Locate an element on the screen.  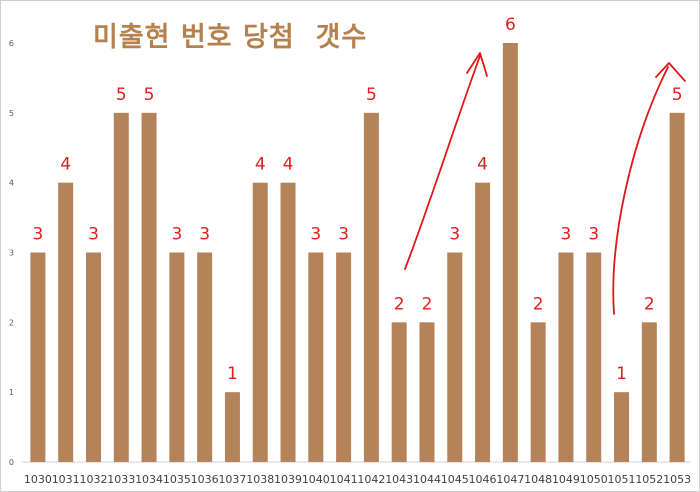
data-label: 6 is located at coordinates (510, 25).